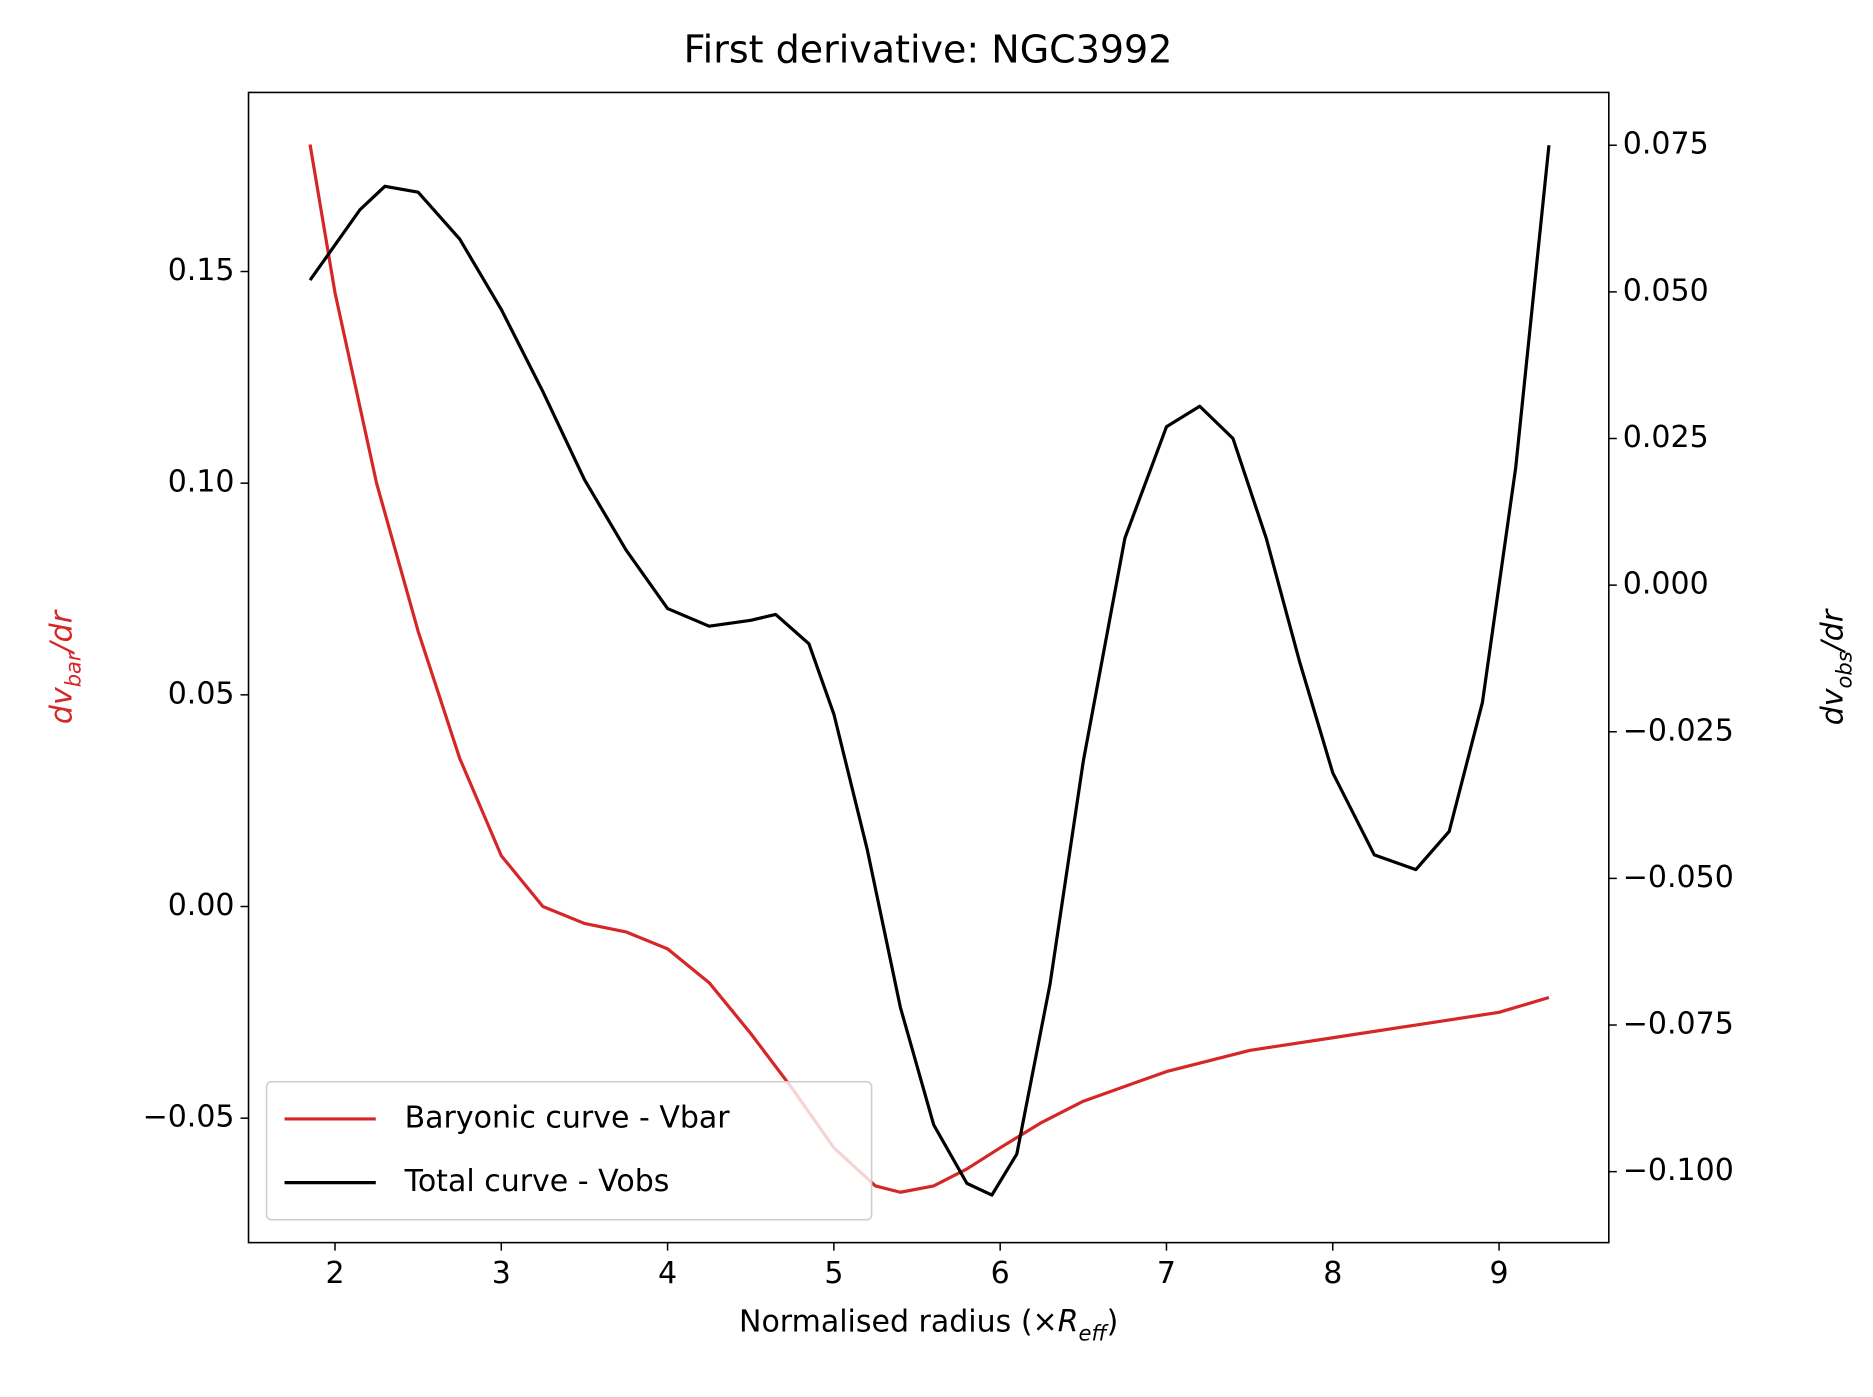  I want to click on y-tick-label: 0.05, so click(201, 693).